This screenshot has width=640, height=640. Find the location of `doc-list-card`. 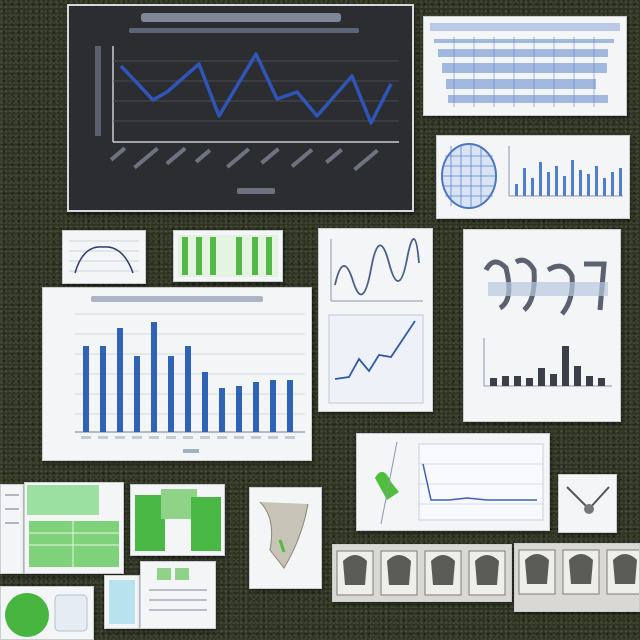

doc-list-card is located at coordinates (178, 595).